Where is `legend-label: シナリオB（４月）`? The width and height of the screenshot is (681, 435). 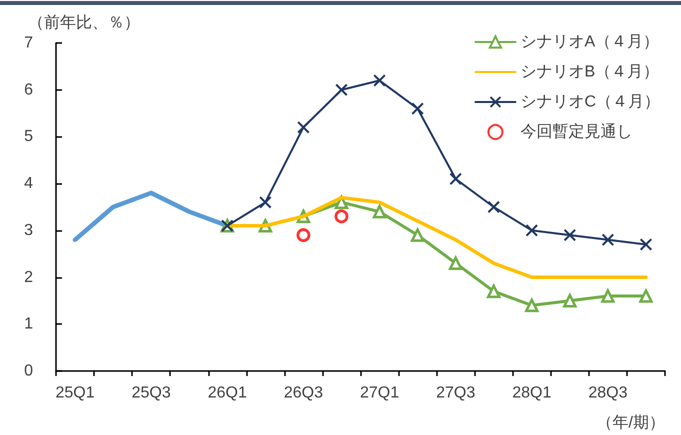 legend-label: シナリオB（４月） is located at coordinates (590, 72).